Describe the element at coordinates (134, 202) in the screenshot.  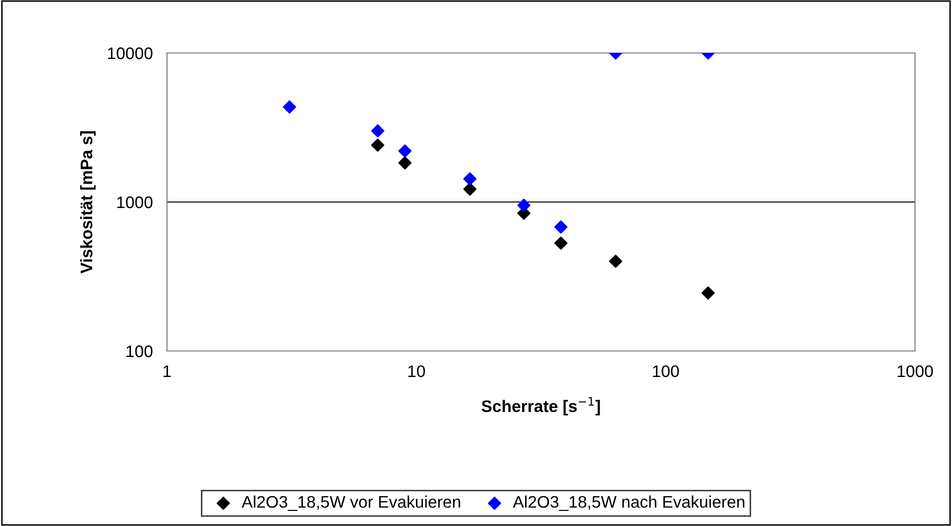
I see `y-tick-label: 1000` at that location.